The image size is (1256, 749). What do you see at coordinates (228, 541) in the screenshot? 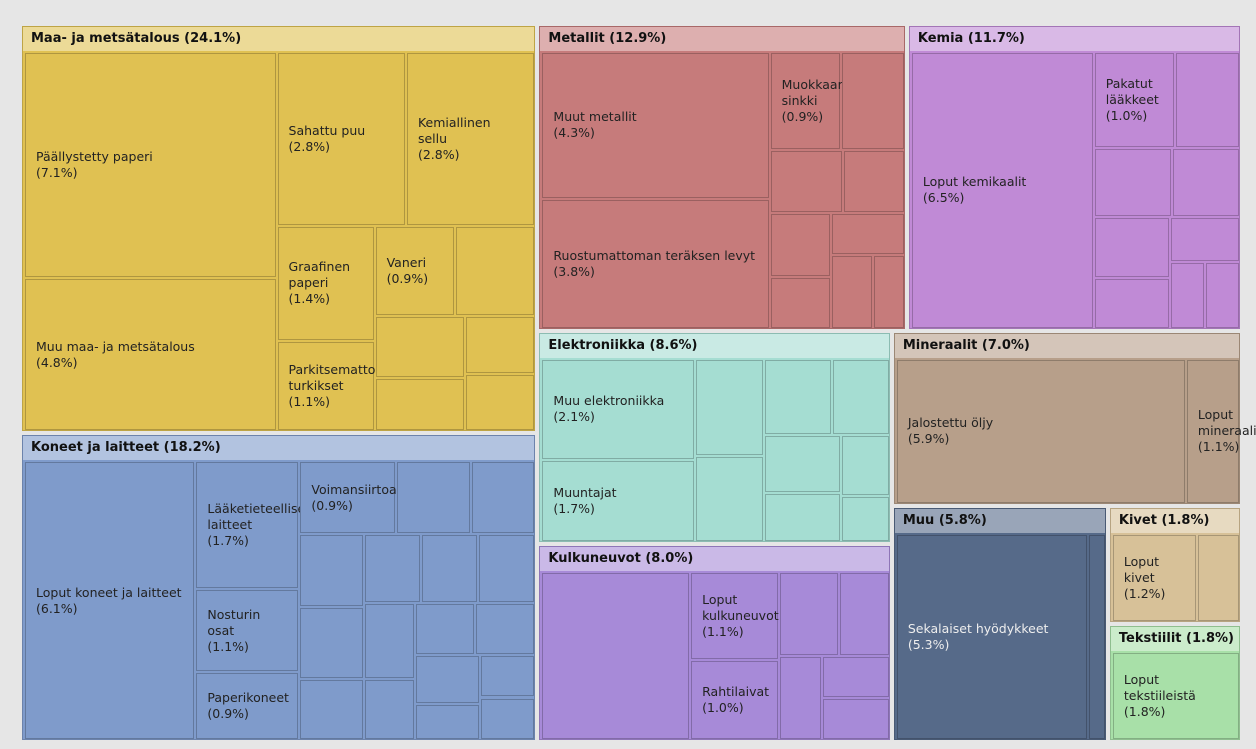
I see `cell-value-label: (1.7%)` at bounding box center [228, 541].